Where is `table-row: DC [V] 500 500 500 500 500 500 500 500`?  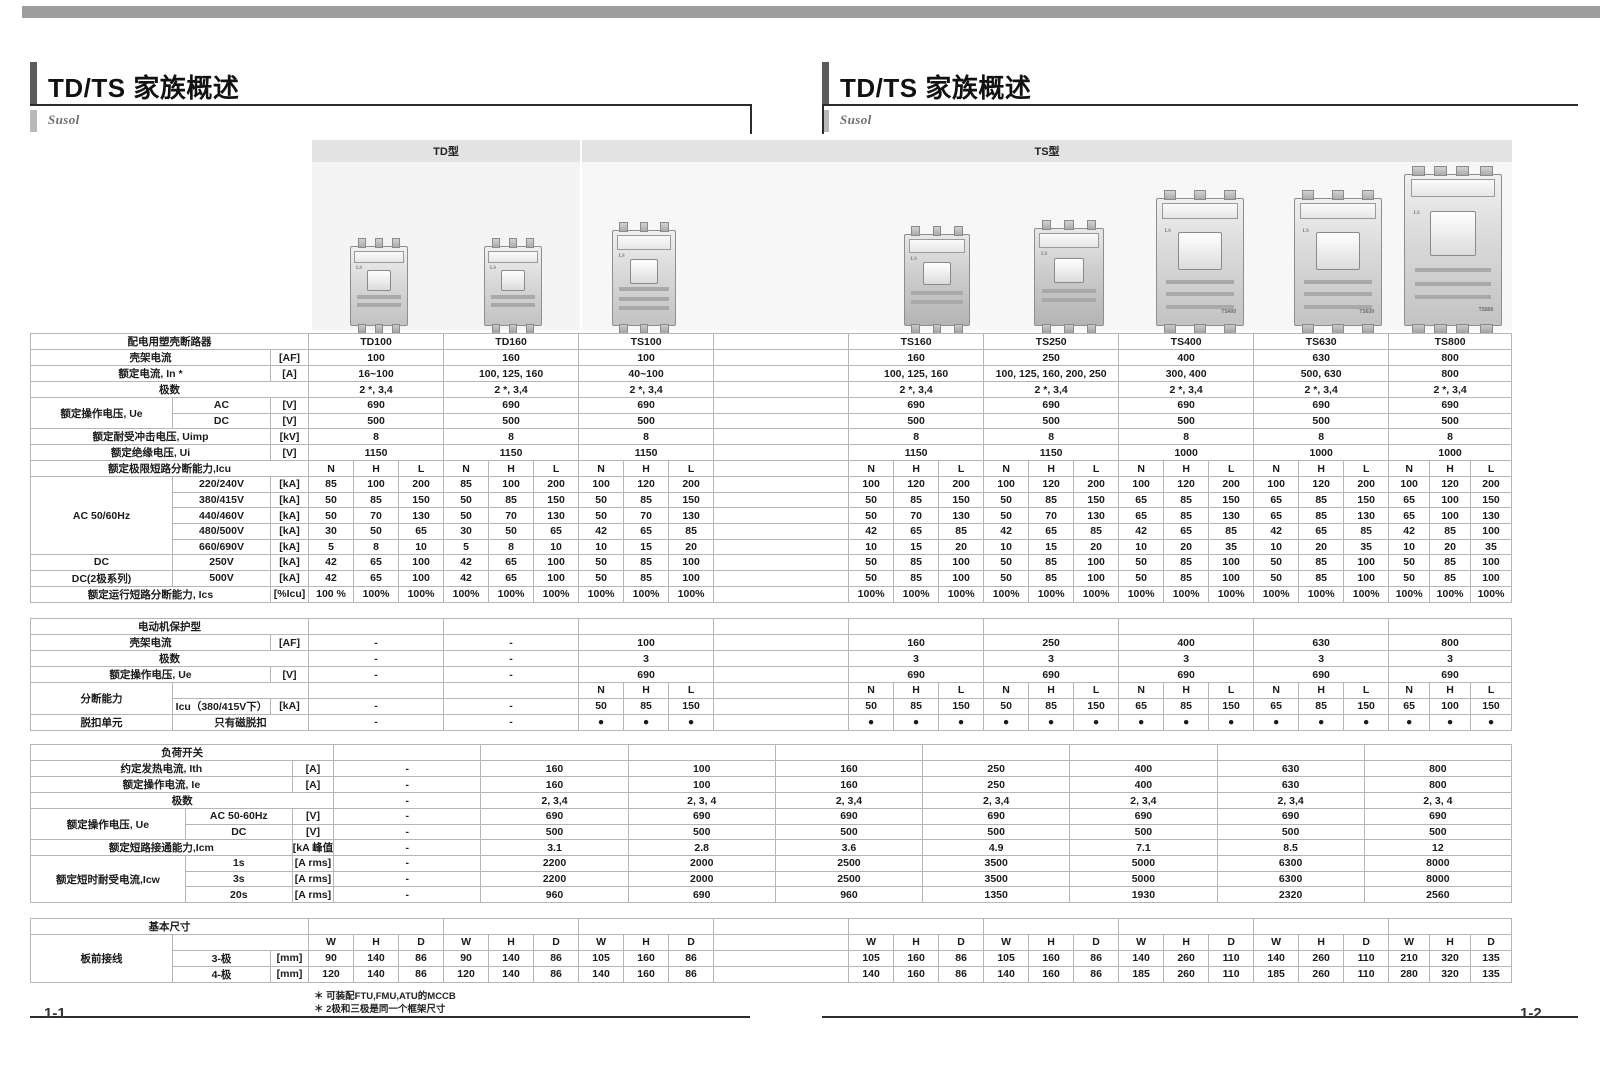 table-row: DC [V] 500 500 500 500 500 500 500 500 is located at coordinates (771, 421).